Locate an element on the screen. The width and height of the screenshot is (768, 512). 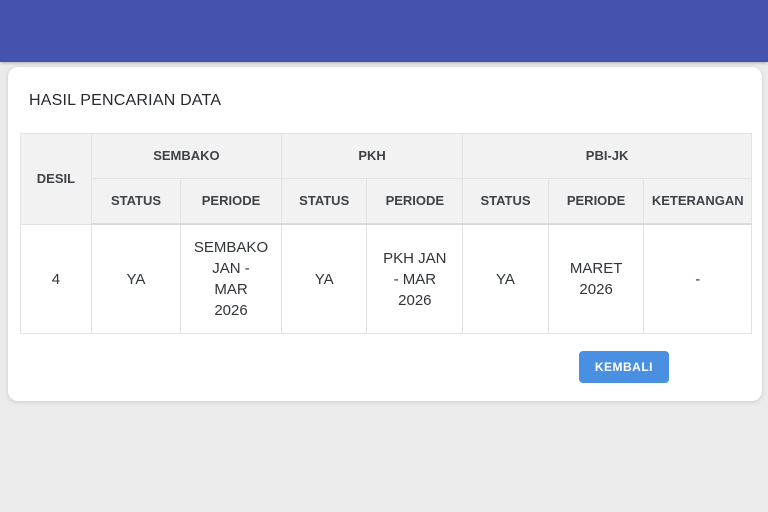
top-navbar is located at coordinates (384, 31).